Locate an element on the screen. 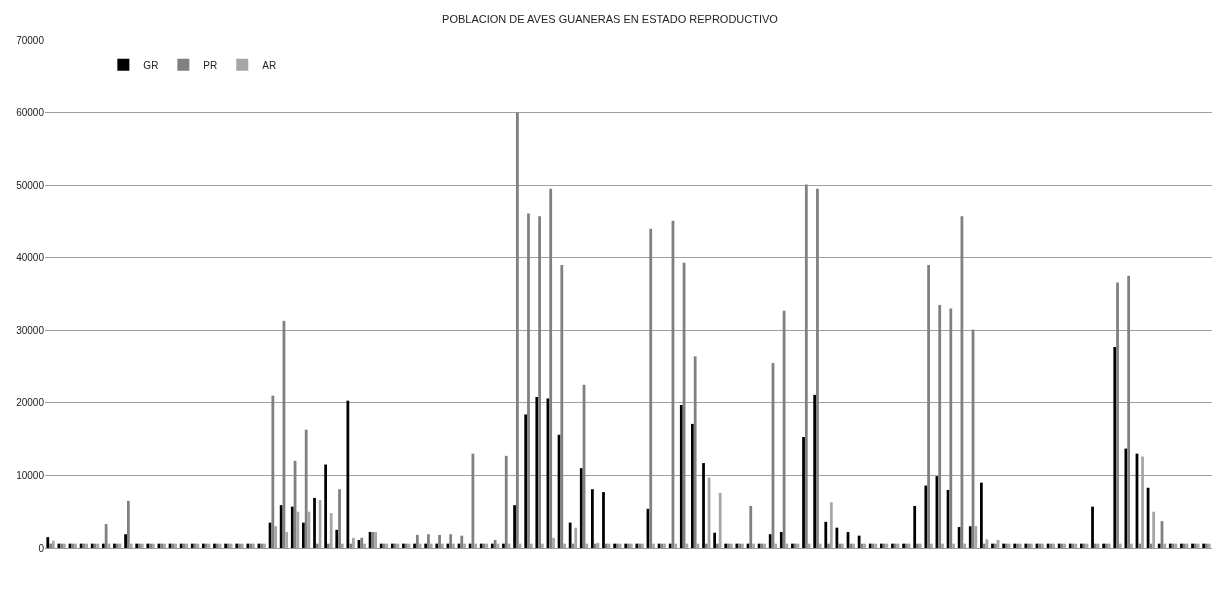 The width and height of the screenshot is (1220, 593). y-tick-label: 10000 is located at coordinates (30, 475).